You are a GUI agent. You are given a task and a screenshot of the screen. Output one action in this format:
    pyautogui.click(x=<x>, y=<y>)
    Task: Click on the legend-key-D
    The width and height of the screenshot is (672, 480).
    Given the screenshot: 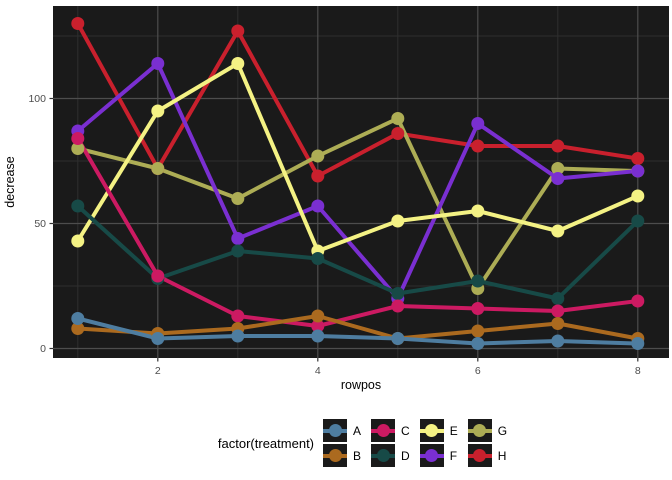 What is the action you would take?
    pyautogui.click(x=383, y=455)
    